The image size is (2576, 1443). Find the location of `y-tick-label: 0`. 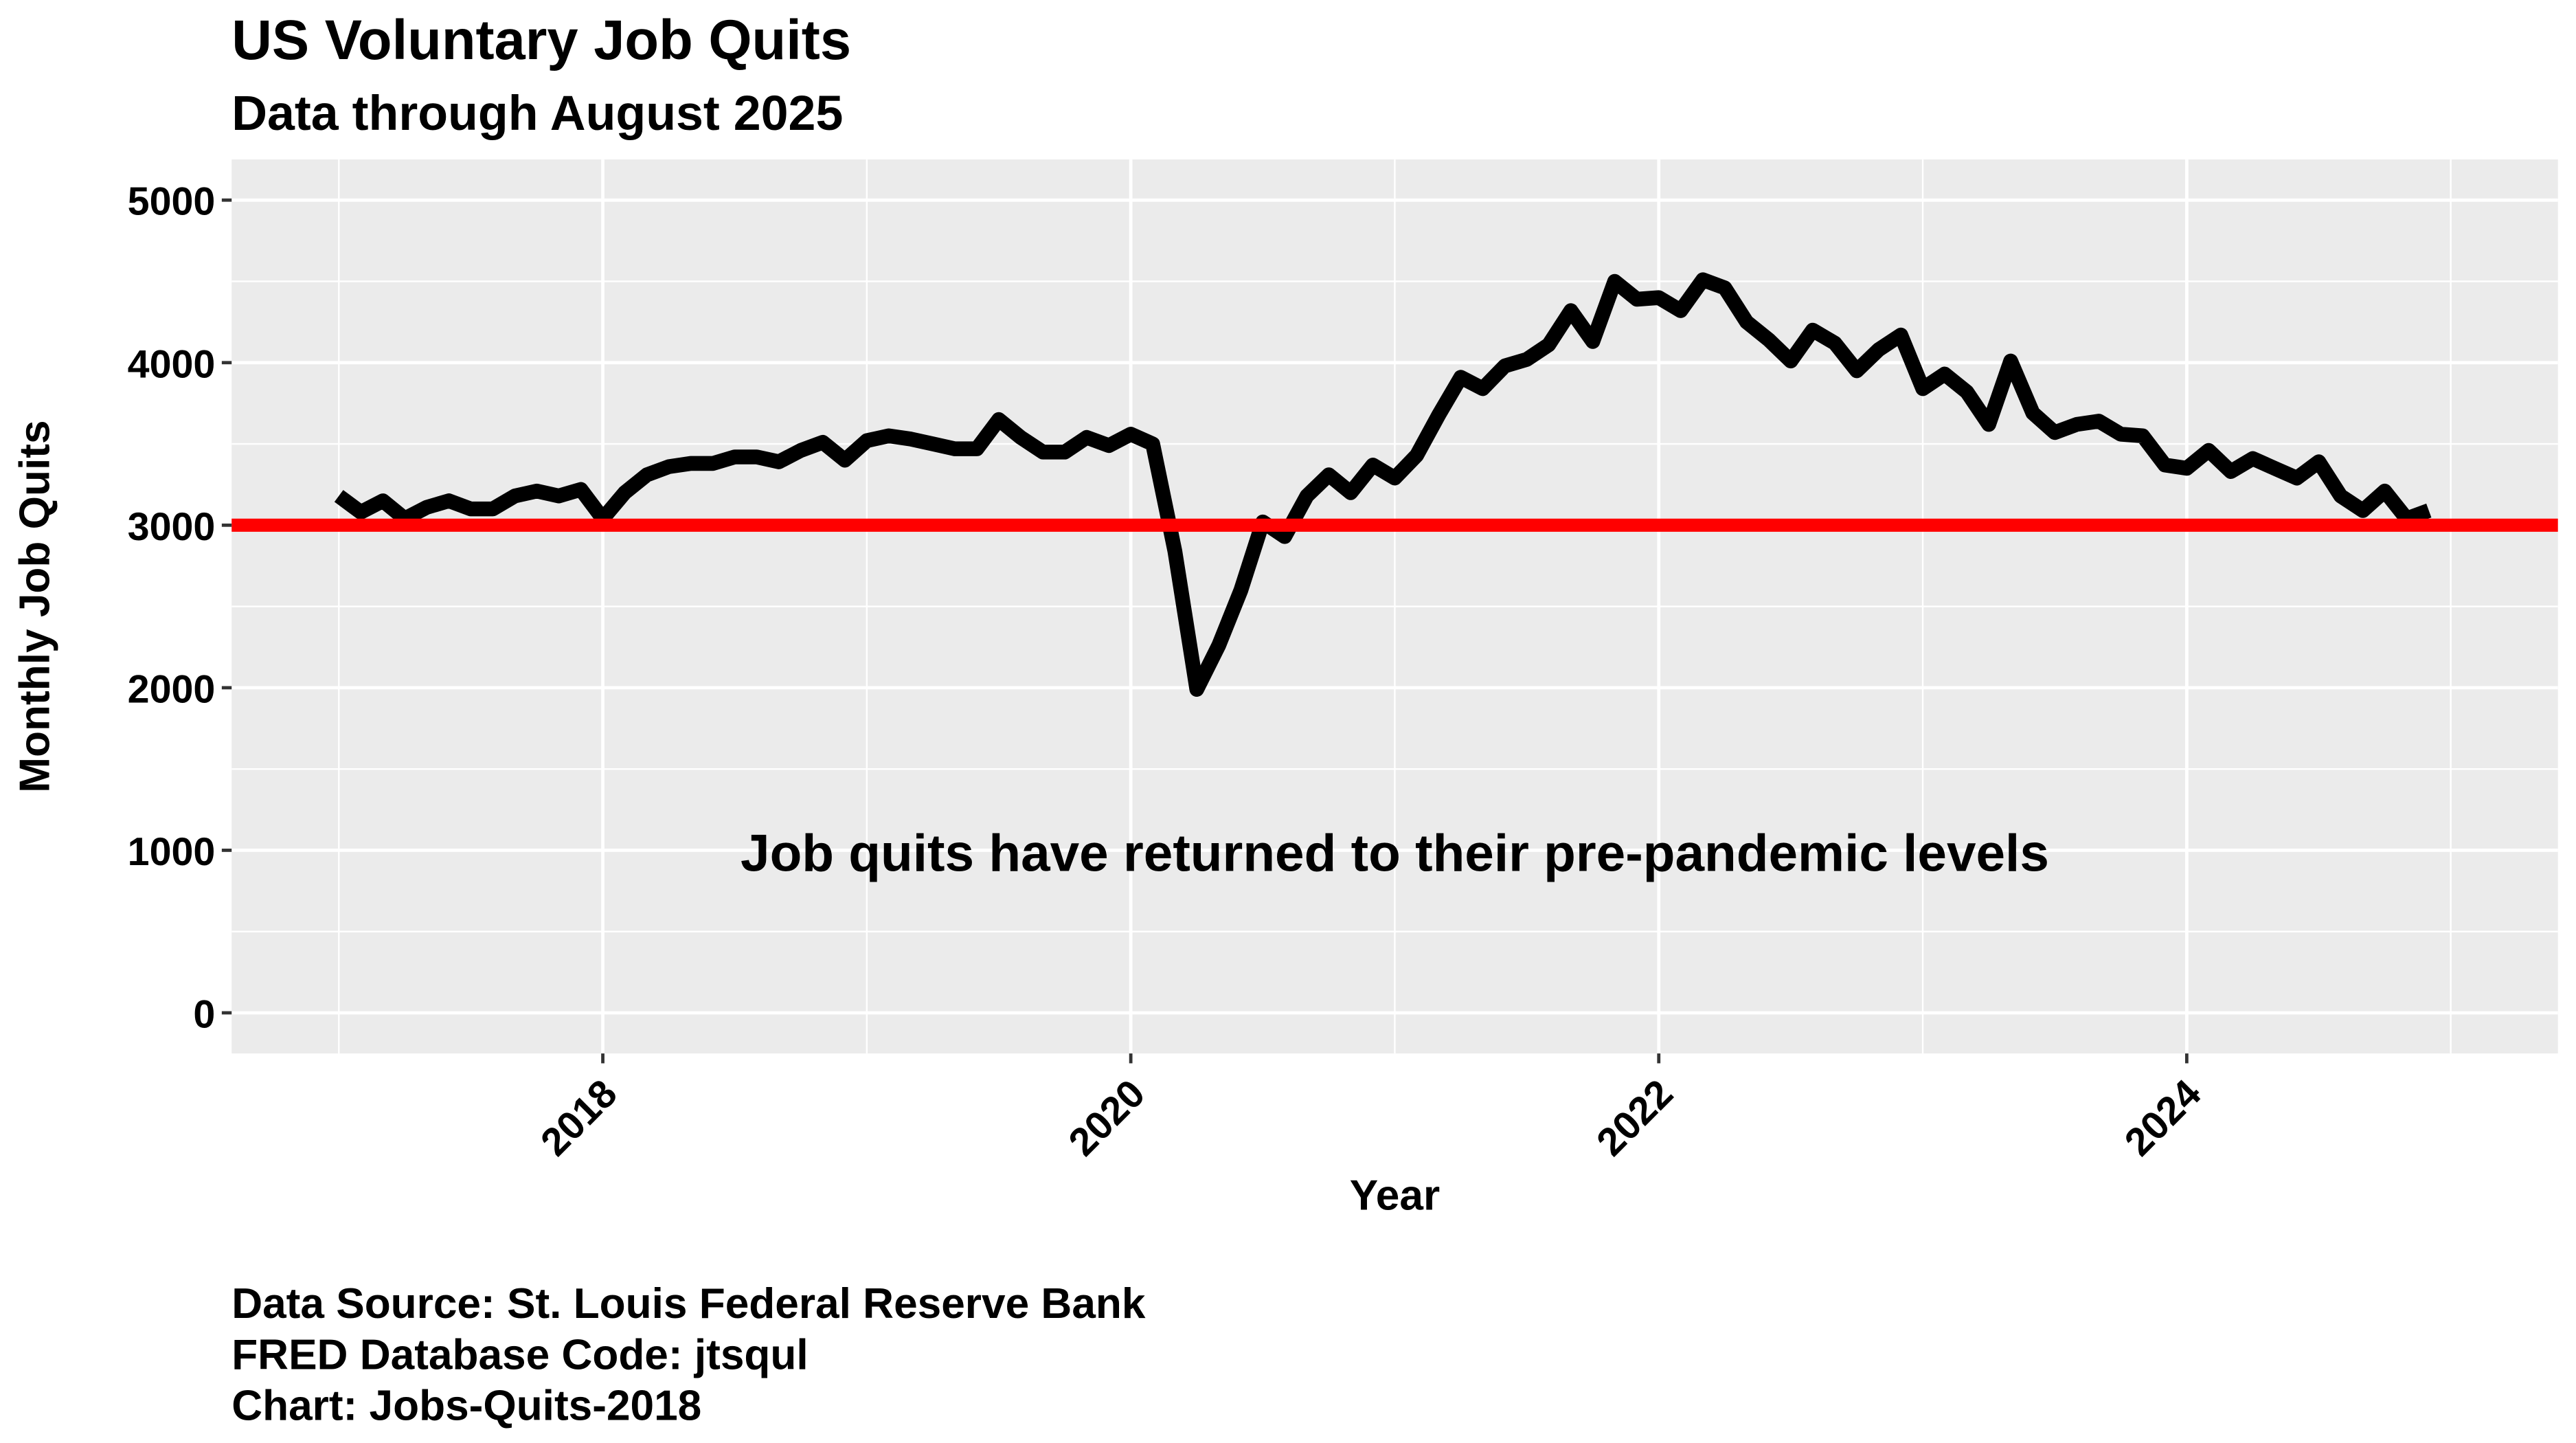

y-tick-label: 0 is located at coordinates (204, 1014).